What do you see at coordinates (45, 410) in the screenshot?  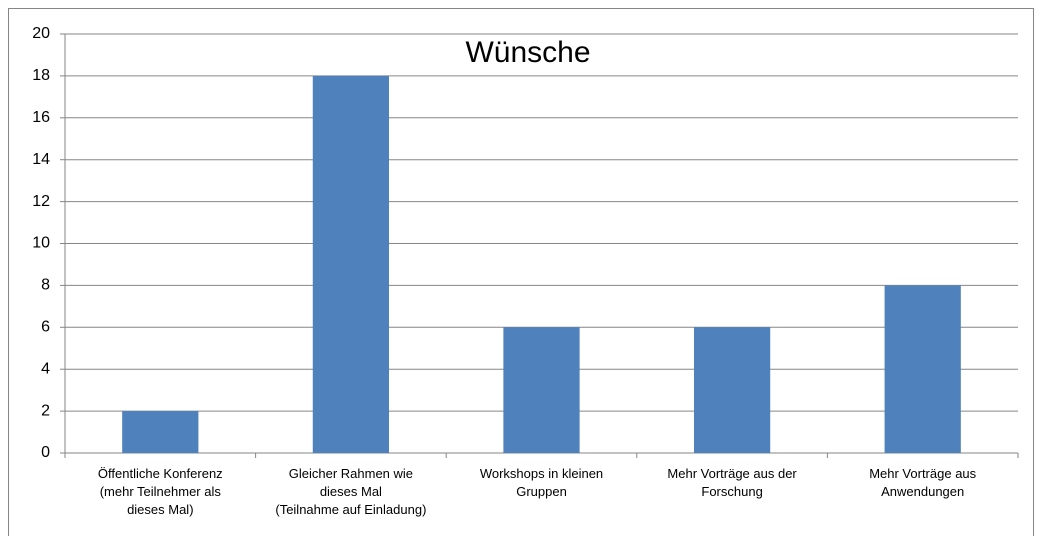 I see `y-tick-label: 2` at bounding box center [45, 410].